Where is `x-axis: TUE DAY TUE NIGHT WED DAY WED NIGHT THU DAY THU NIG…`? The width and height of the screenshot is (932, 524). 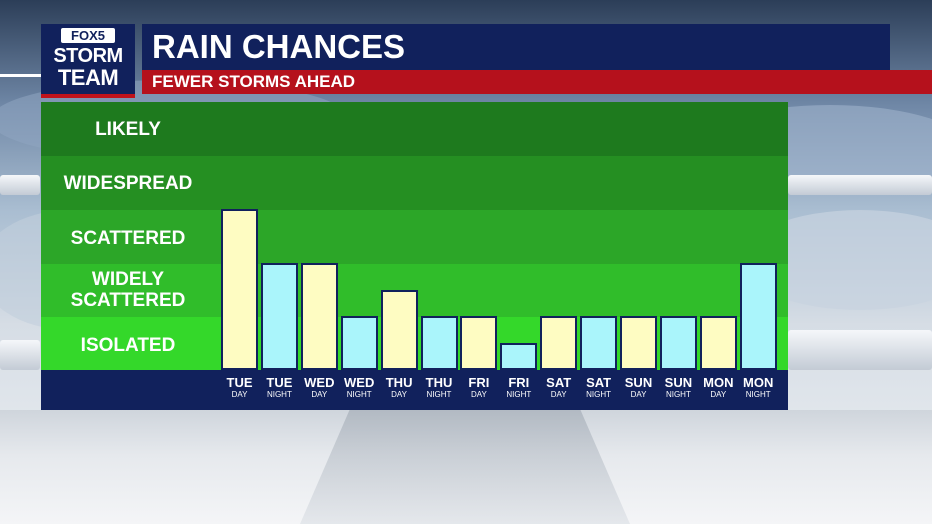
x-axis: TUE DAY TUE NIGHT WED DAY WED NIGHT THU DAY THU NIG… is located at coordinates (414, 390).